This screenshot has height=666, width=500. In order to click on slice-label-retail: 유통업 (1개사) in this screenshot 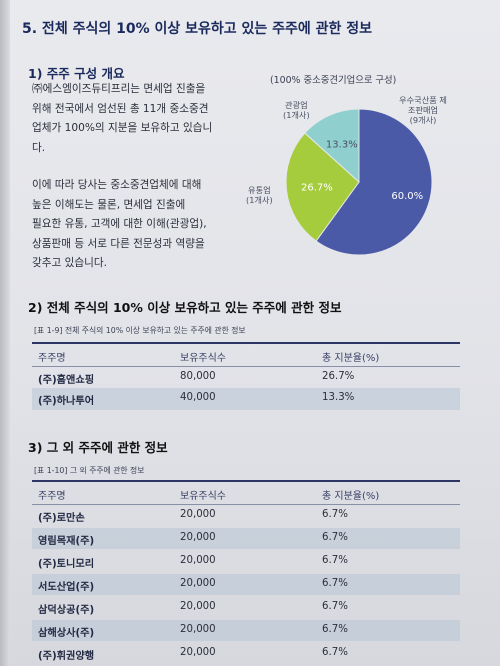, I will do `click(259, 195)`.